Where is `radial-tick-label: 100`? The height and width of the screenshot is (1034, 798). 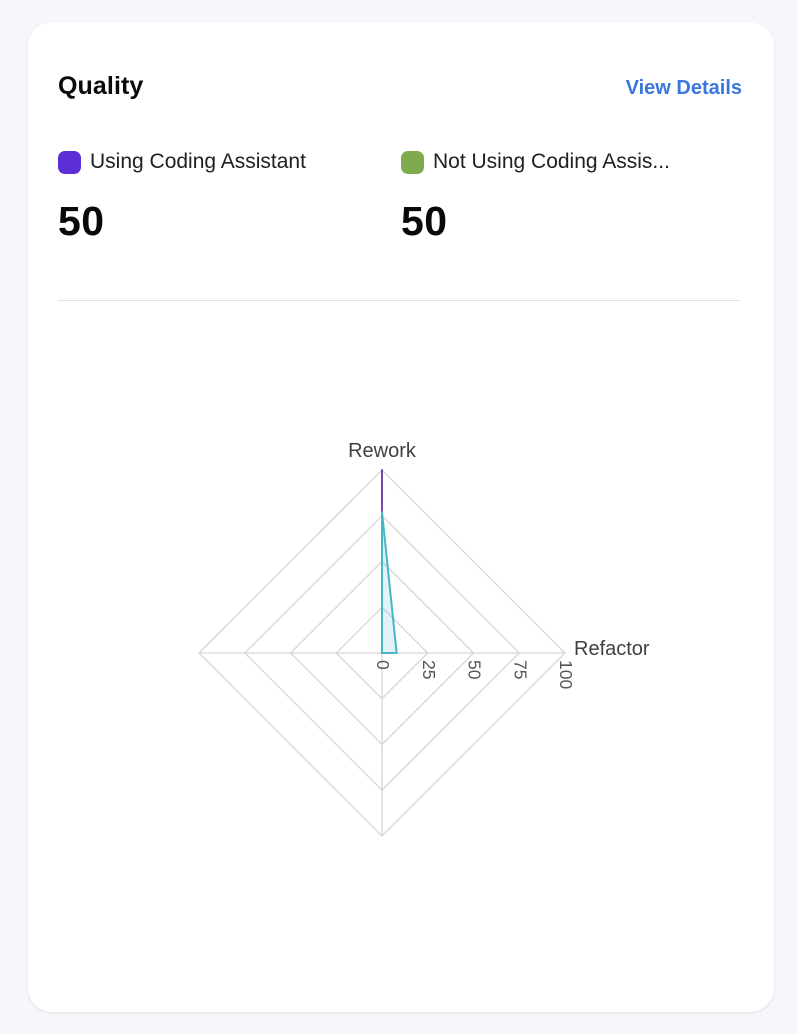
radial-tick-label: 100 is located at coordinates (566, 674).